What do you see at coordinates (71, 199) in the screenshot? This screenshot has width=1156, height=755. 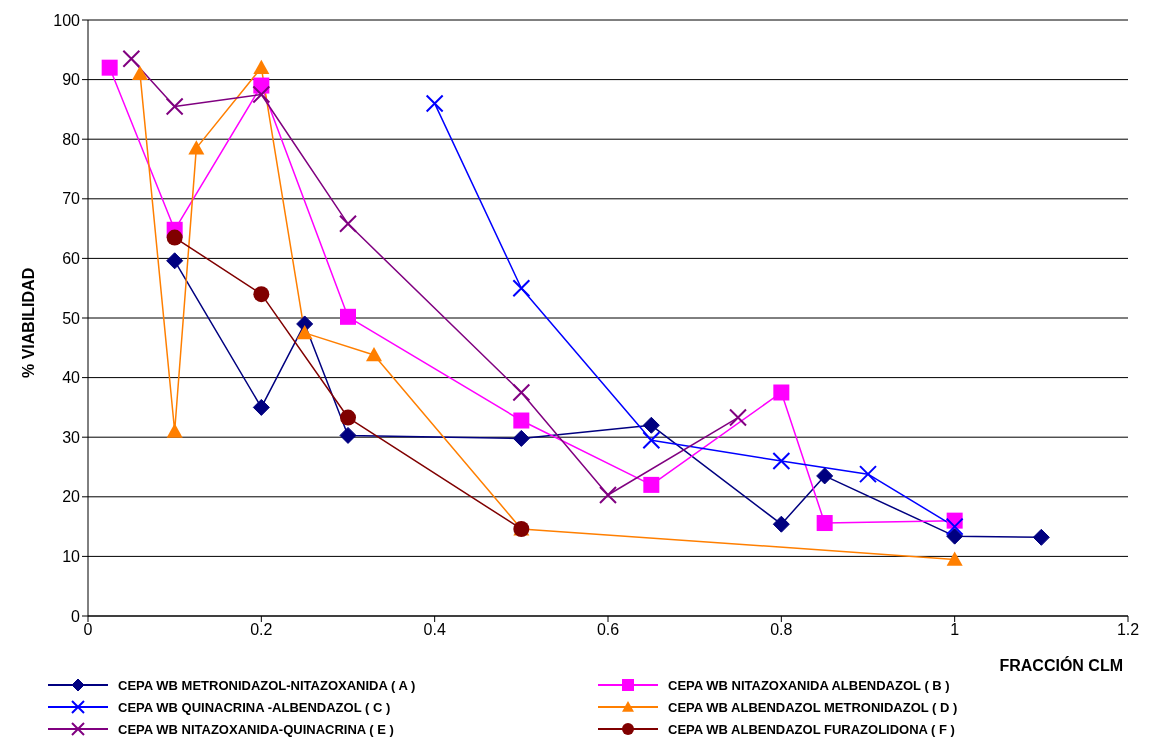 I see `y-tick-label: 70` at bounding box center [71, 199].